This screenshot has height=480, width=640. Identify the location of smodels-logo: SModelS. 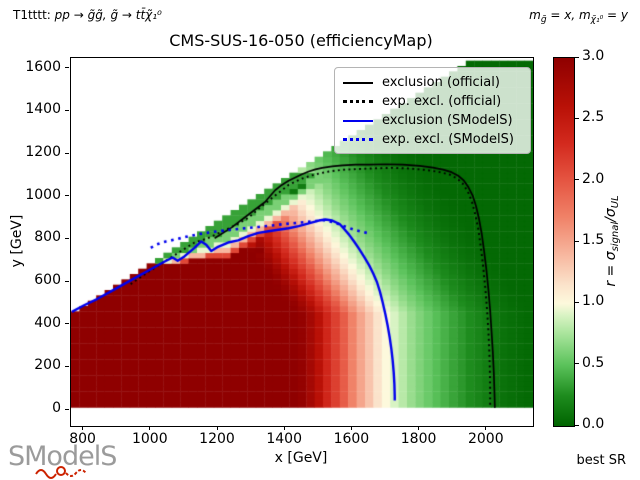
(68, 460).